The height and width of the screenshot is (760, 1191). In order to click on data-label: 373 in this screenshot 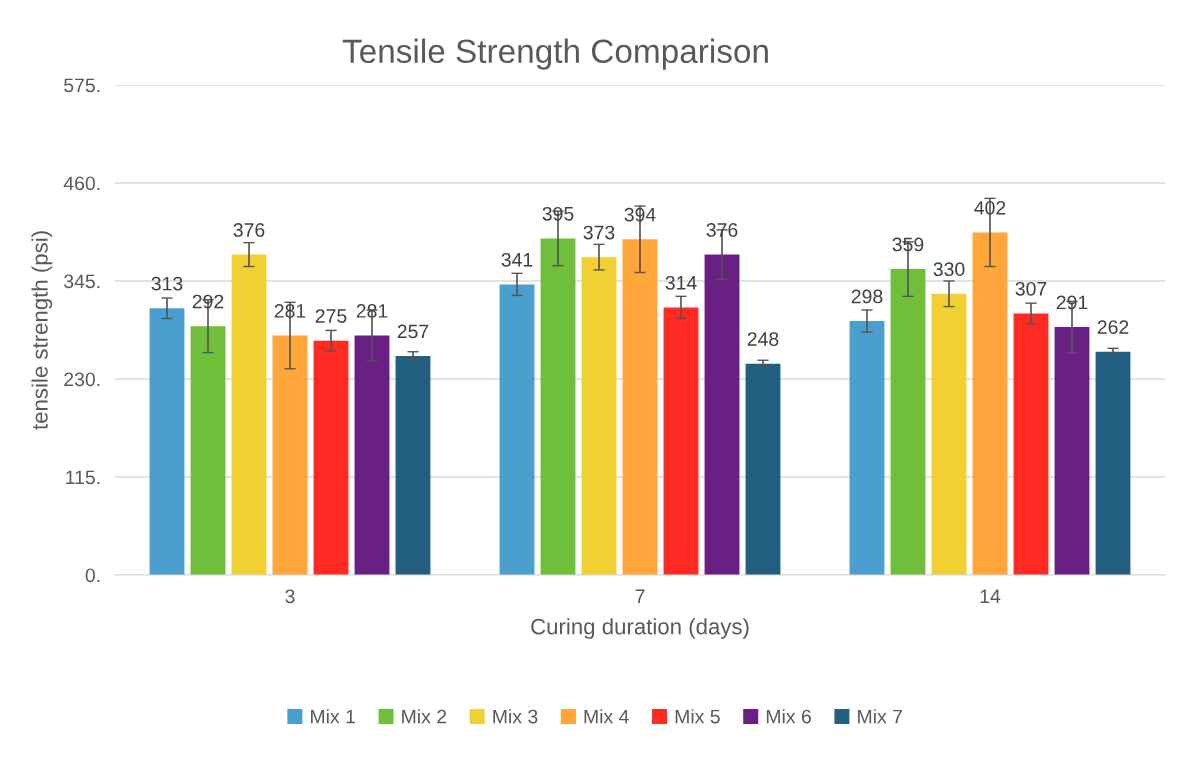, I will do `click(599, 232)`.